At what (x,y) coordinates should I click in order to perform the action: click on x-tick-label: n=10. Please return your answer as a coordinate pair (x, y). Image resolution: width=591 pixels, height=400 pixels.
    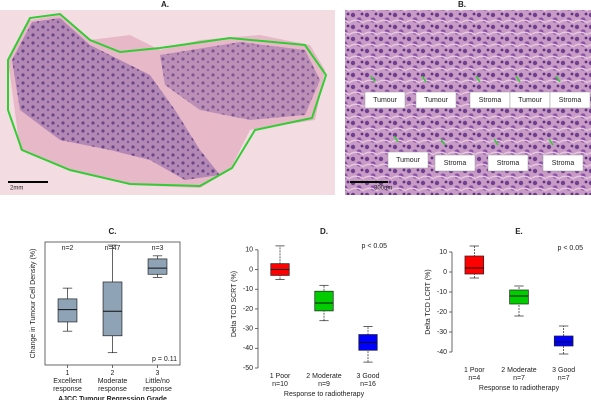
    Looking at the image, I should click on (280, 384).